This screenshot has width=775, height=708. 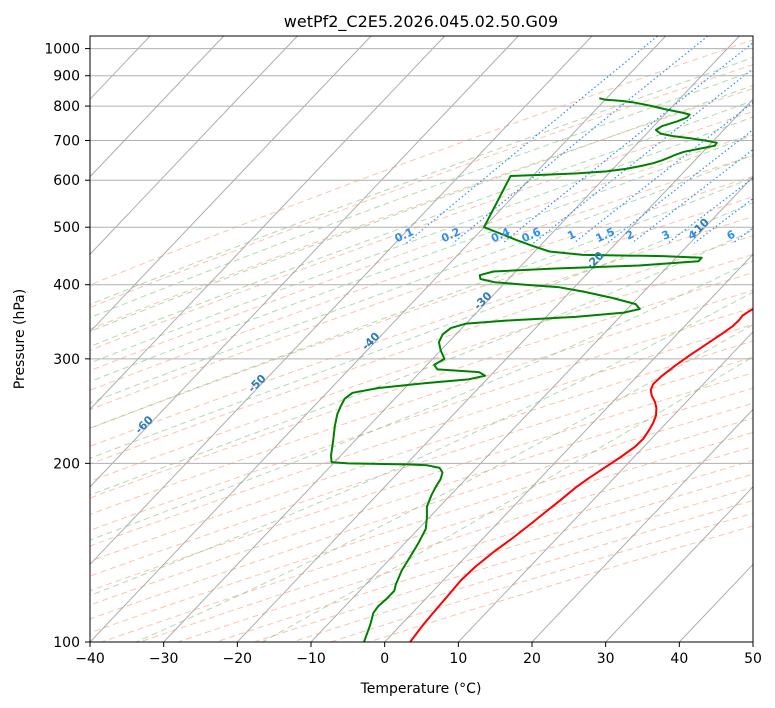 What do you see at coordinates (679, 659) in the screenshot?
I see `x-tick-label: 40` at bounding box center [679, 659].